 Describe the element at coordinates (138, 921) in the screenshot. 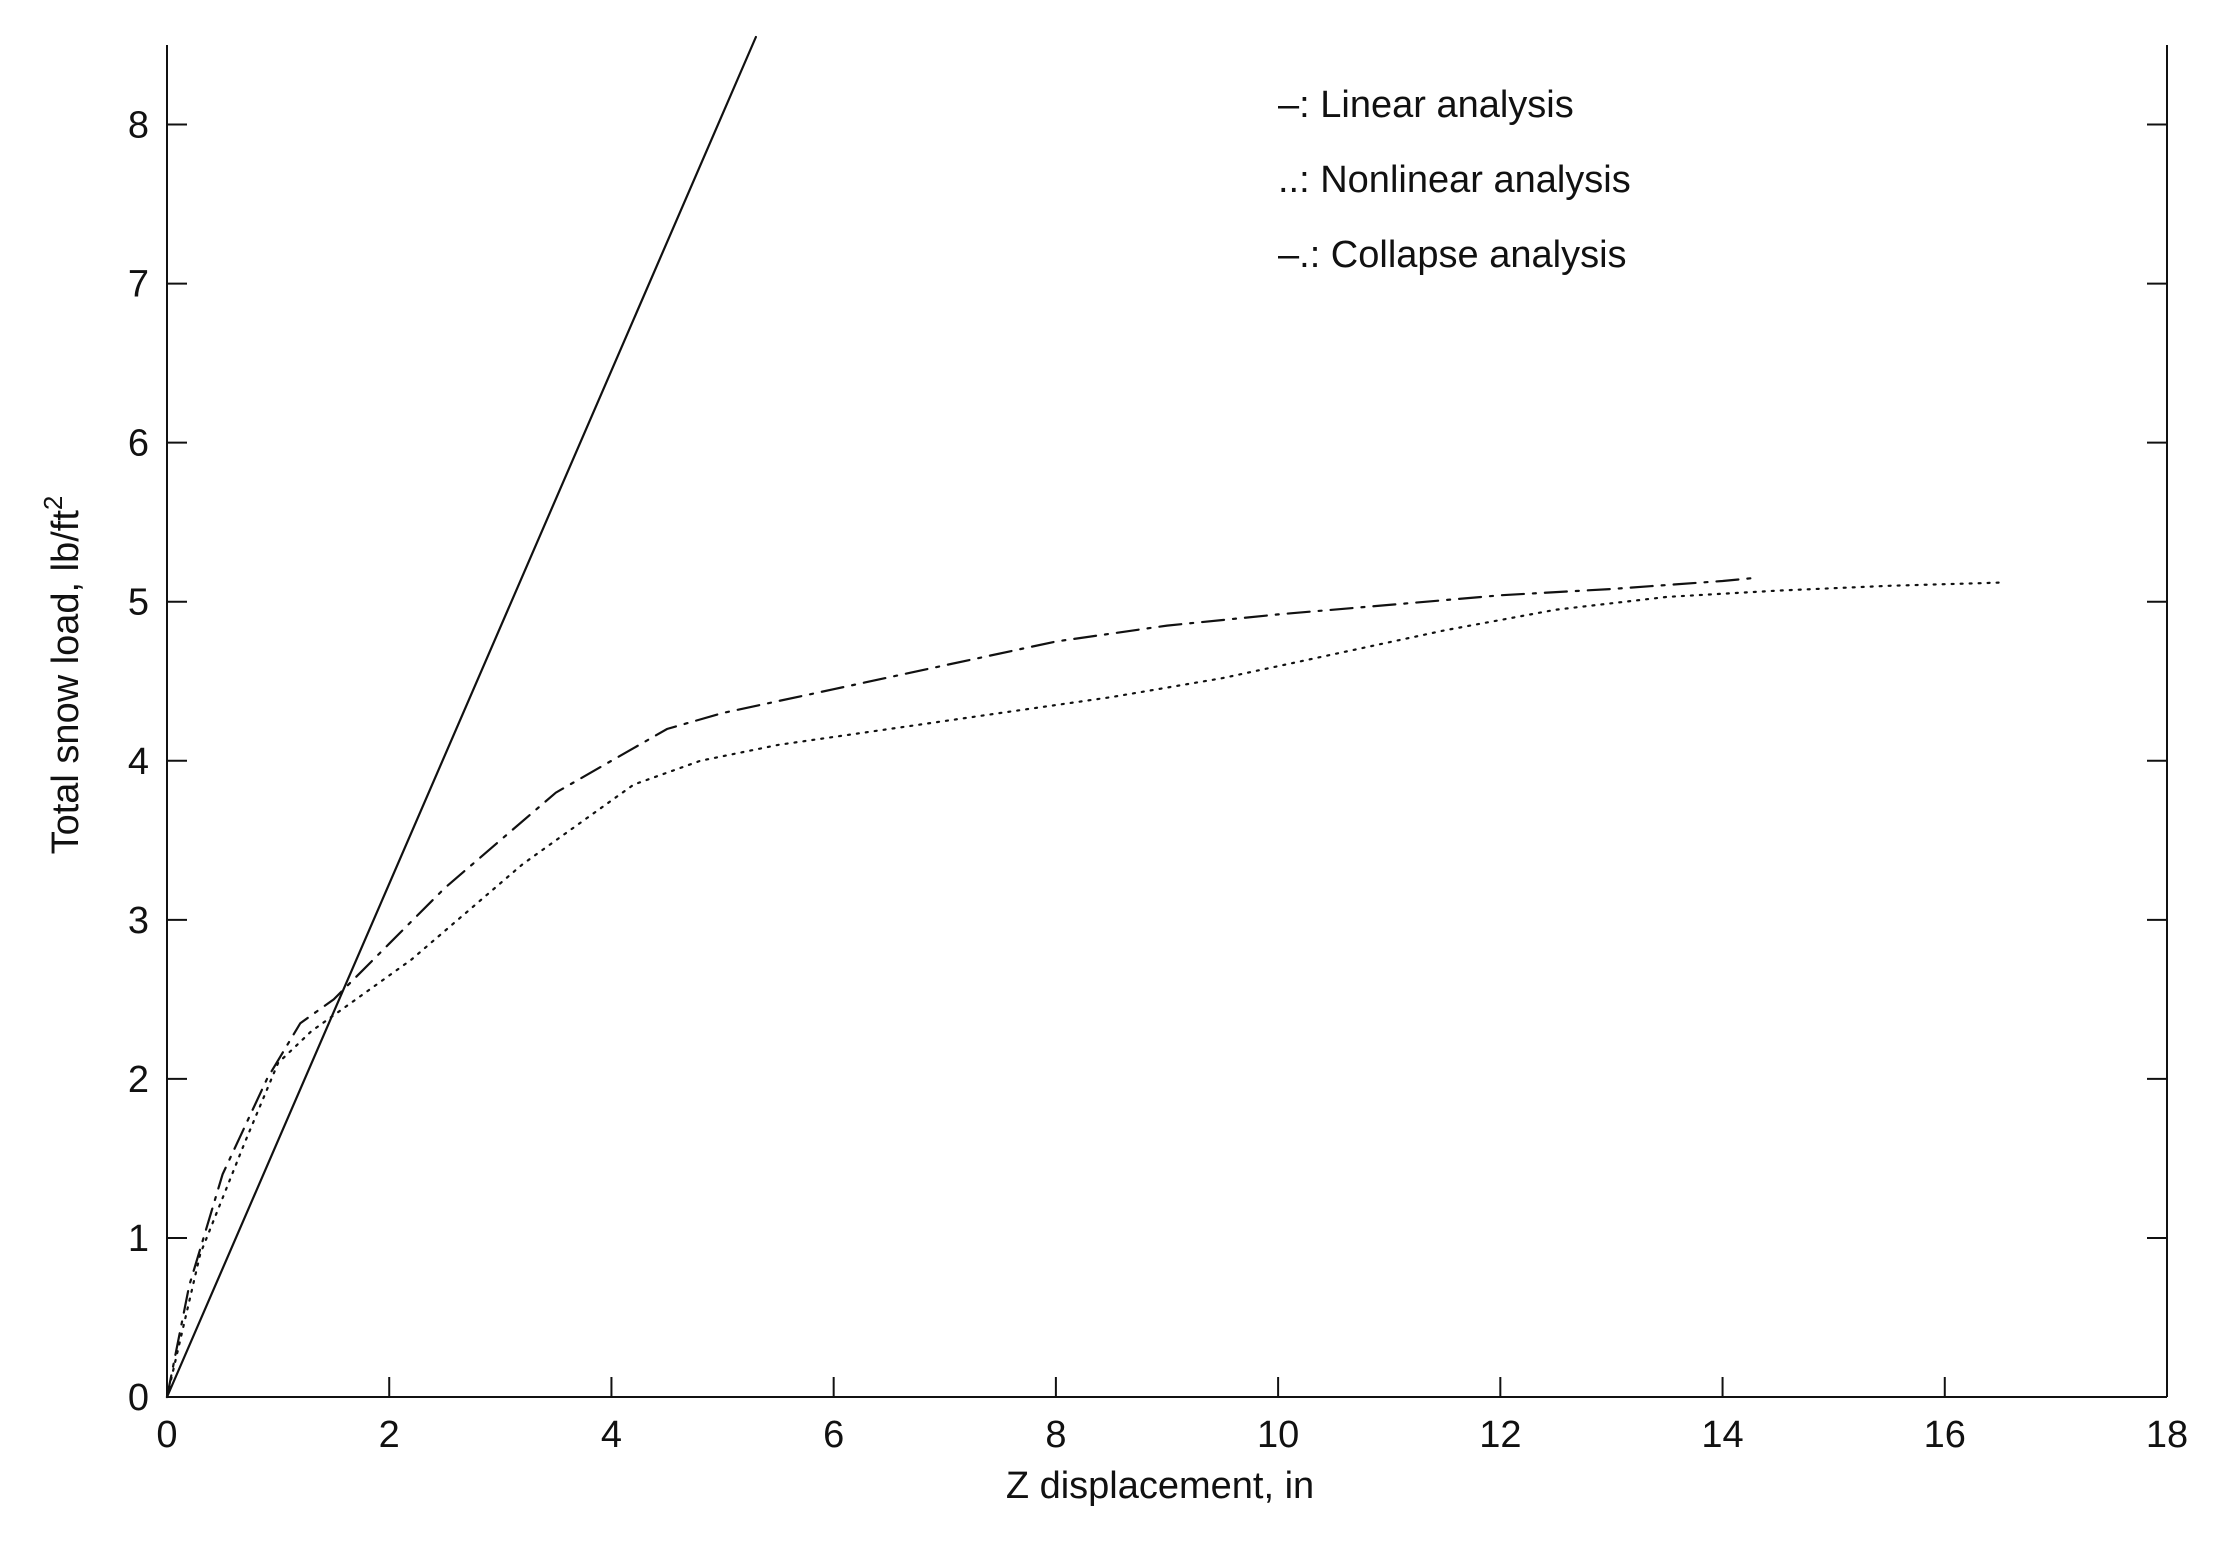

I see `y-tick-label: 3` at that location.